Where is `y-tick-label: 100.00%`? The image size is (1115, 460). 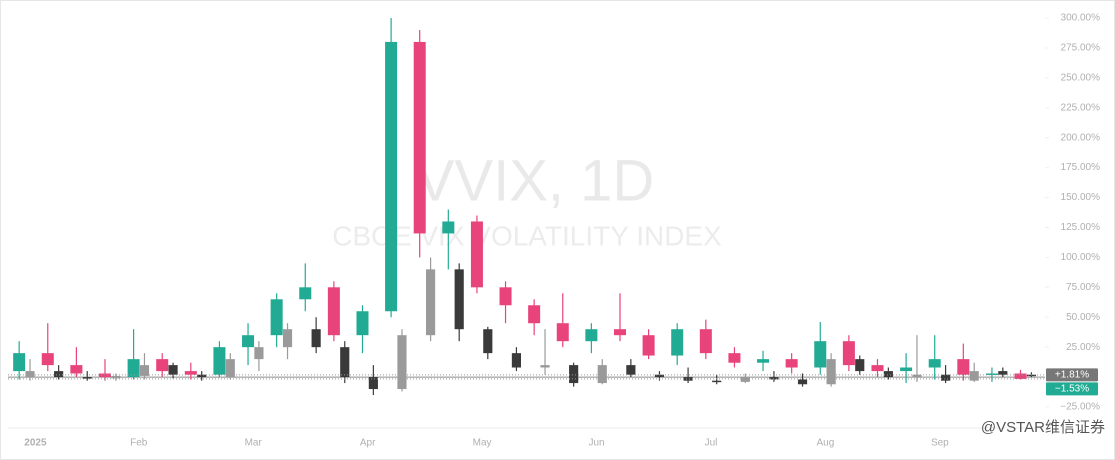
y-tick-label: 100.00% is located at coordinates (1081, 257).